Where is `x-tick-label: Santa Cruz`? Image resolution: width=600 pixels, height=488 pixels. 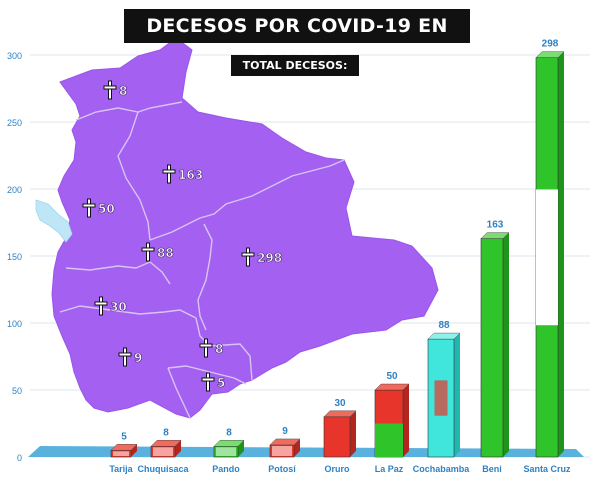
x-tick-label: Santa Cruz is located at coordinates (547, 469).